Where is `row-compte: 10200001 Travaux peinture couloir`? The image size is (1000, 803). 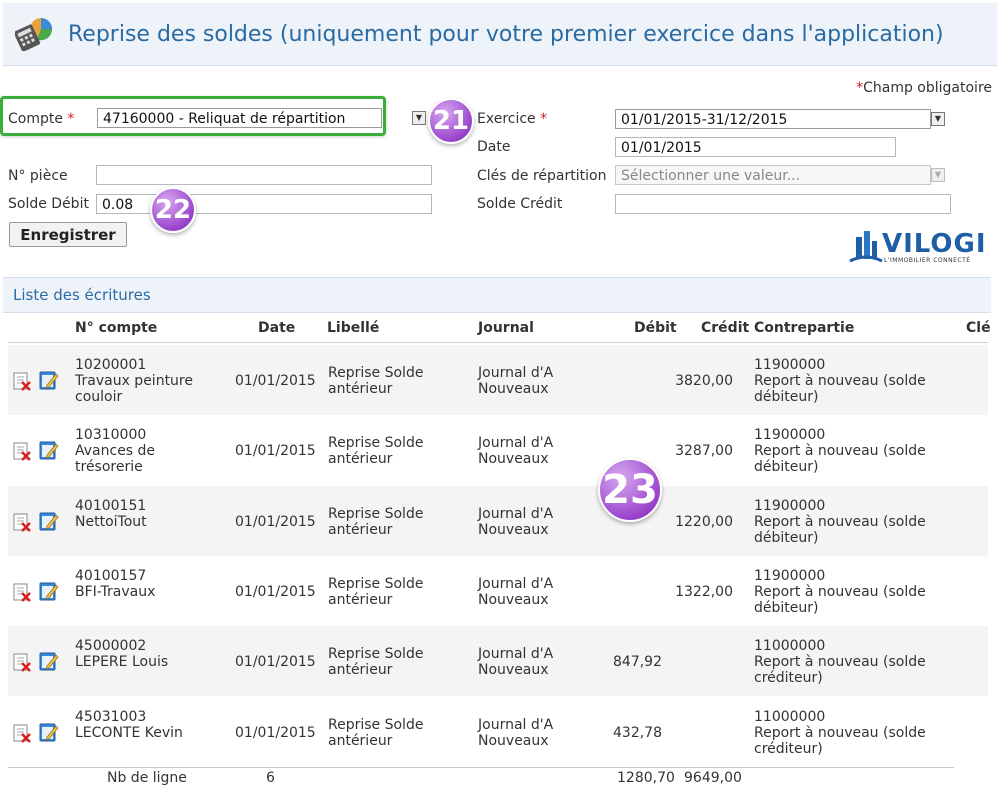 row-compte: 10200001 Travaux peinture couloir is located at coordinates (134, 381).